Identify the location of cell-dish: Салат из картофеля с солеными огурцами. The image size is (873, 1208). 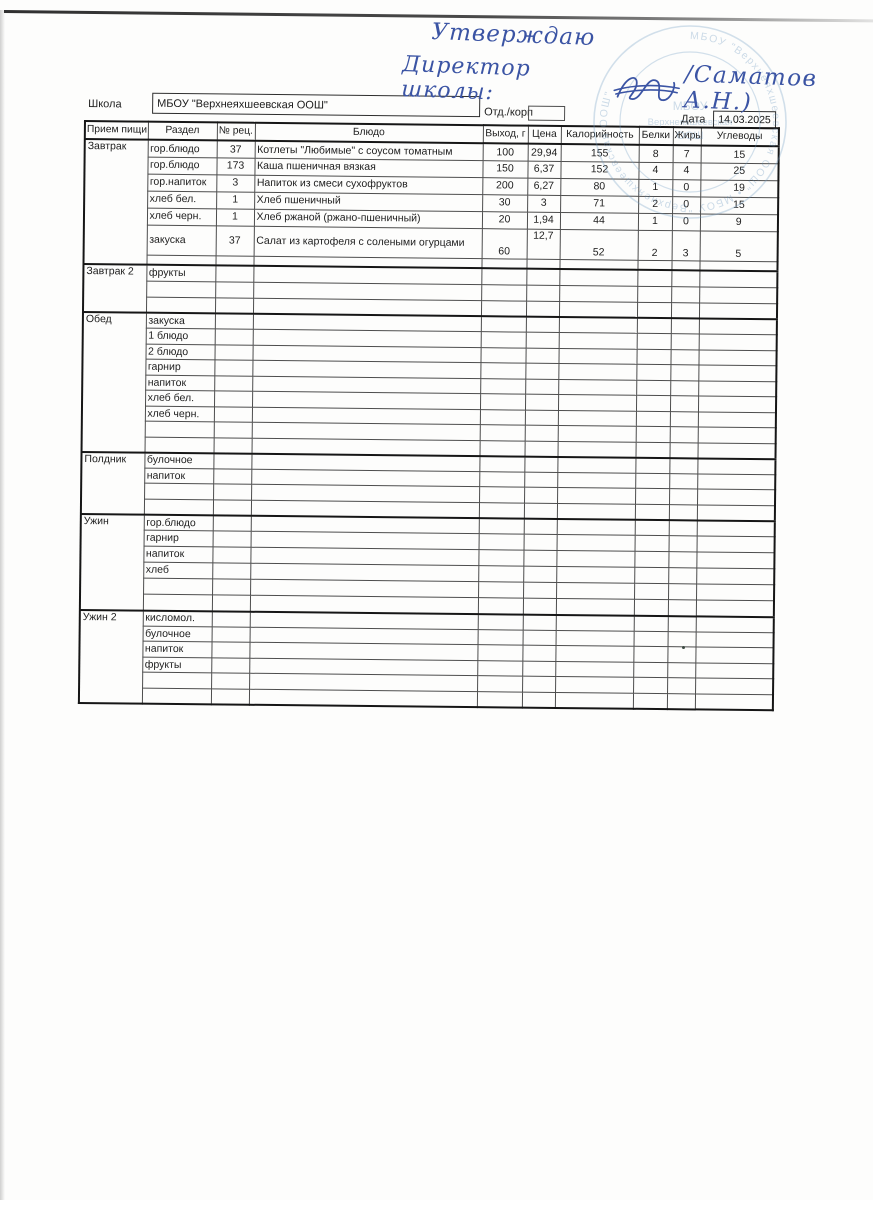
(367, 242).